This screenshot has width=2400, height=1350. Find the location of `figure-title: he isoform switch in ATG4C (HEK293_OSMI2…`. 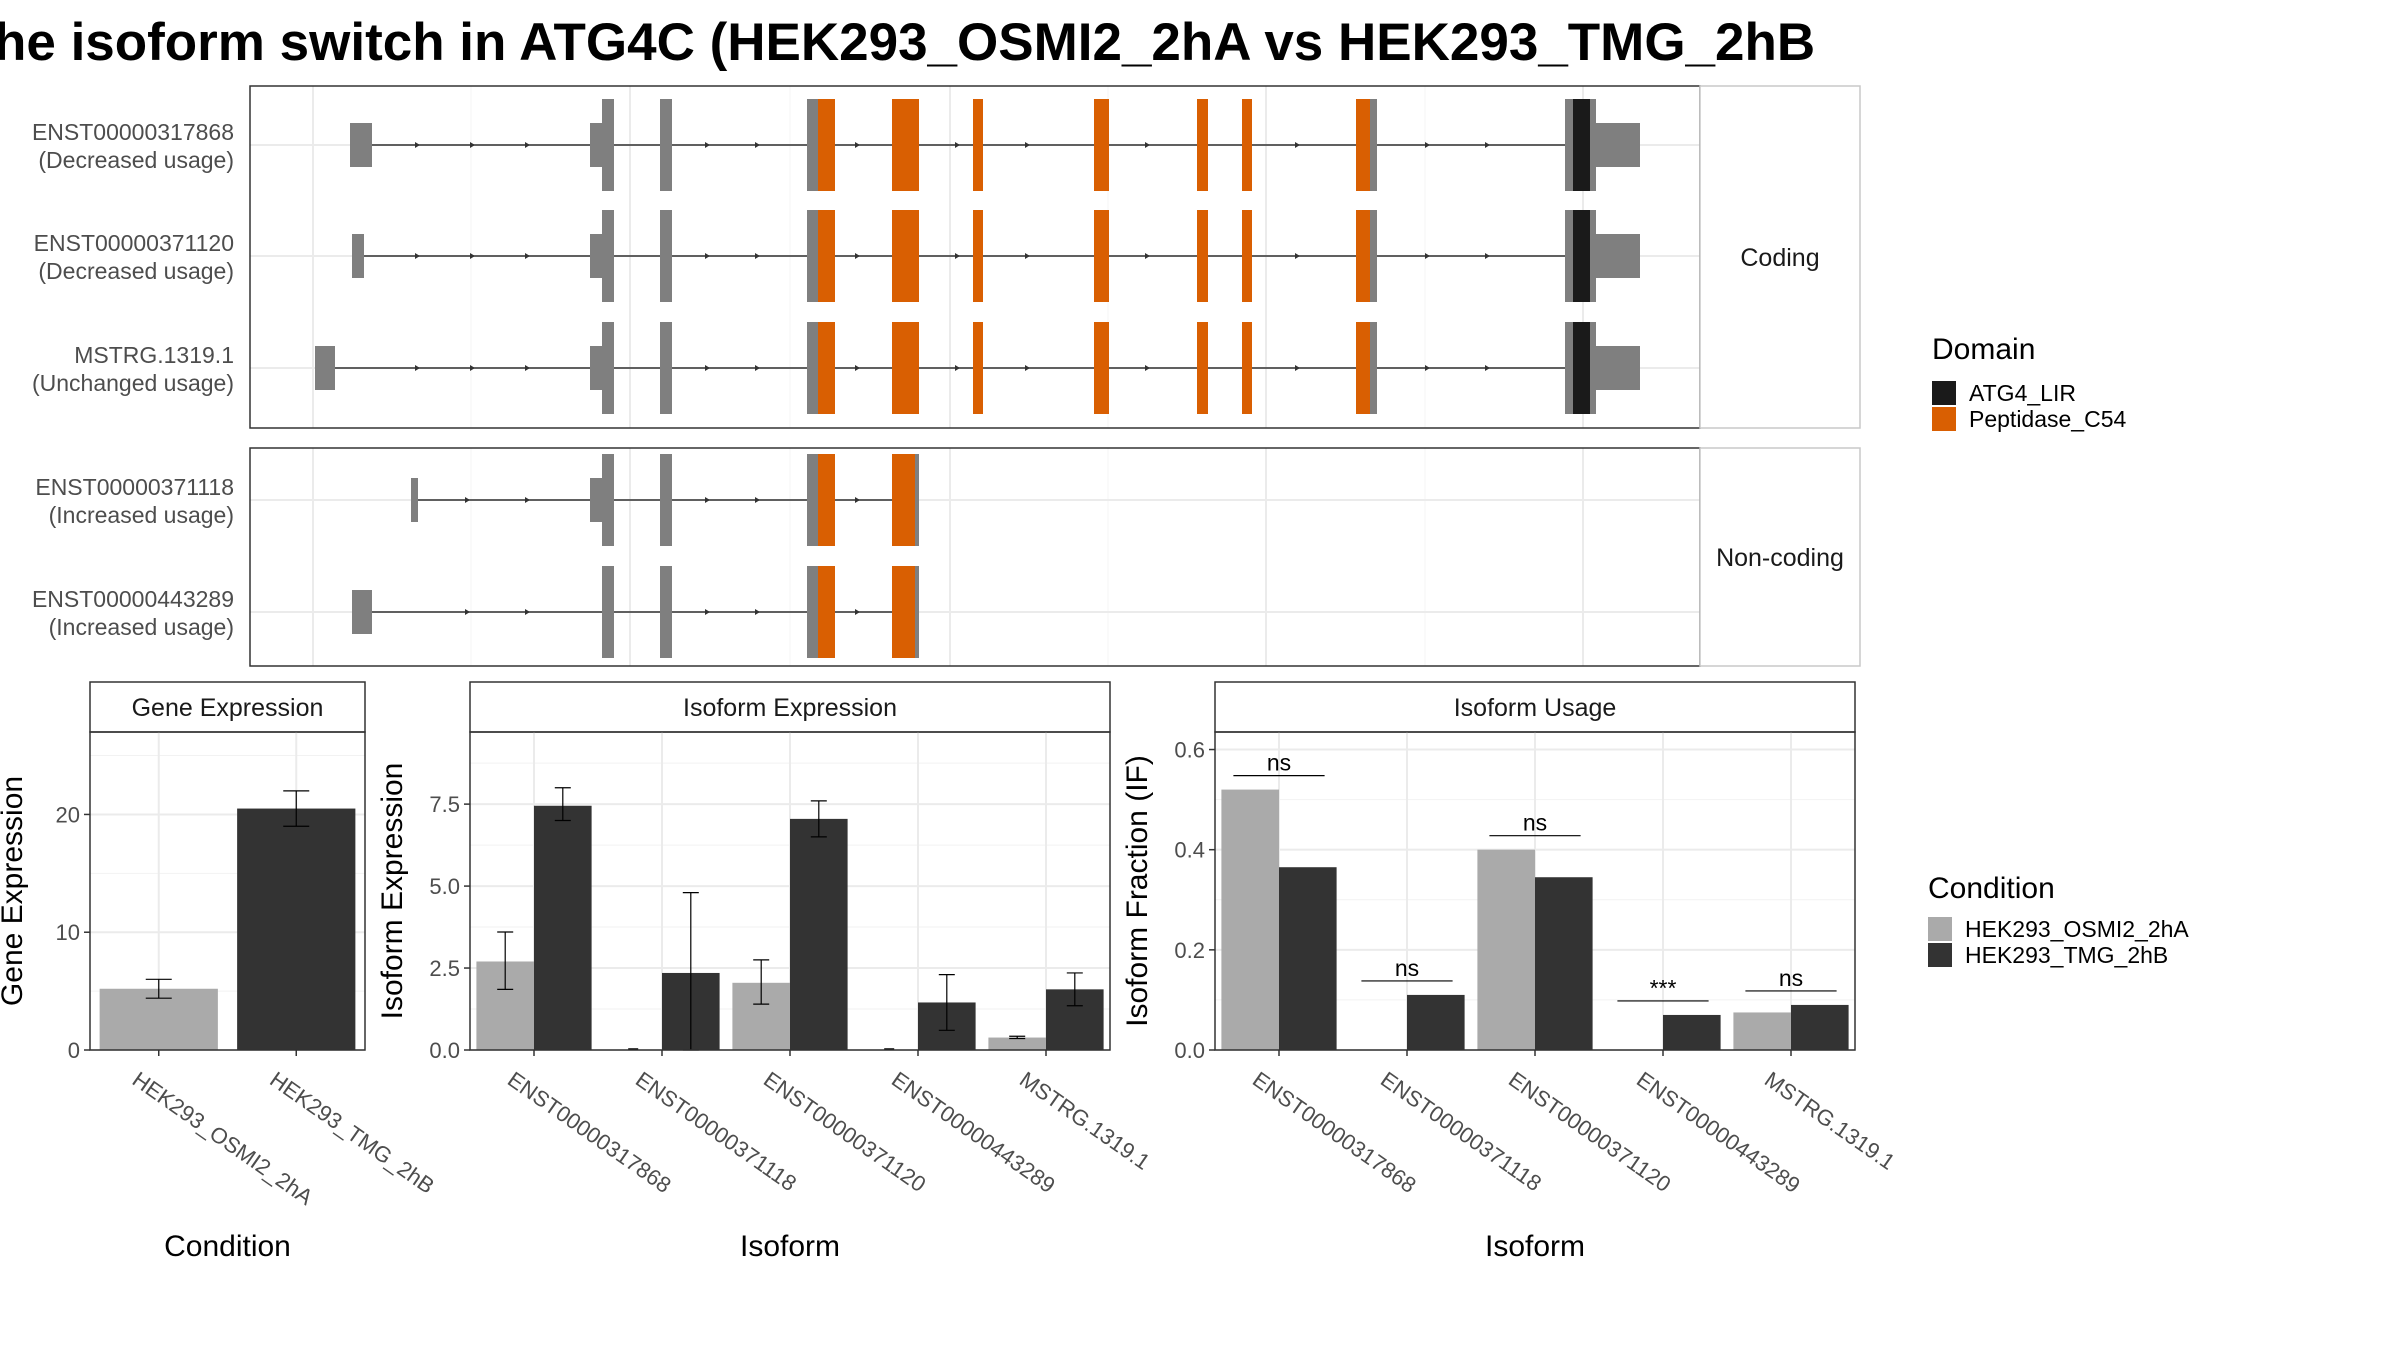

figure-title: he isoform switch in ATG4C (HEK293_OSMI2… is located at coordinates (907, 42).